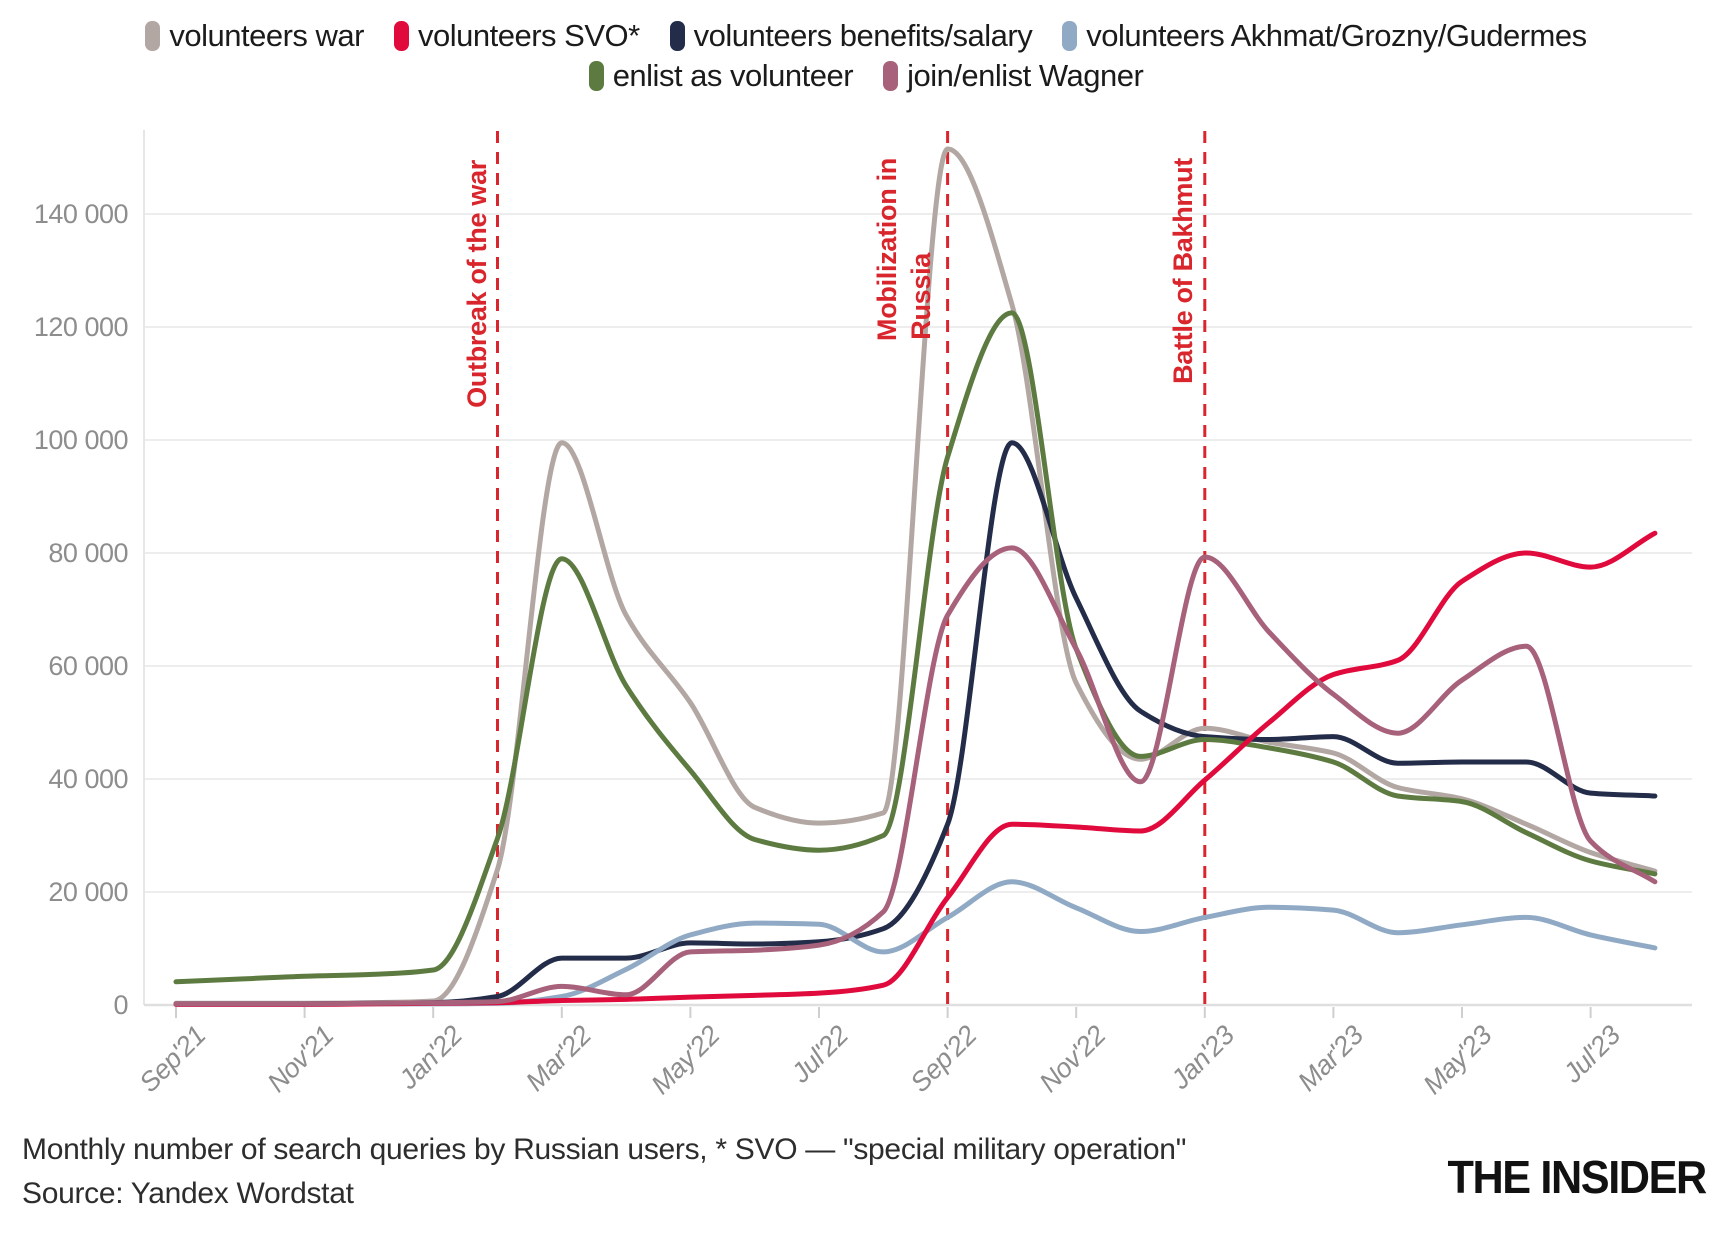 The width and height of the screenshot is (1732, 1251). Describe the element at coordinates (81, 327) in the screenshot. I see `y-axis-tick-label: 120 000` at that location.